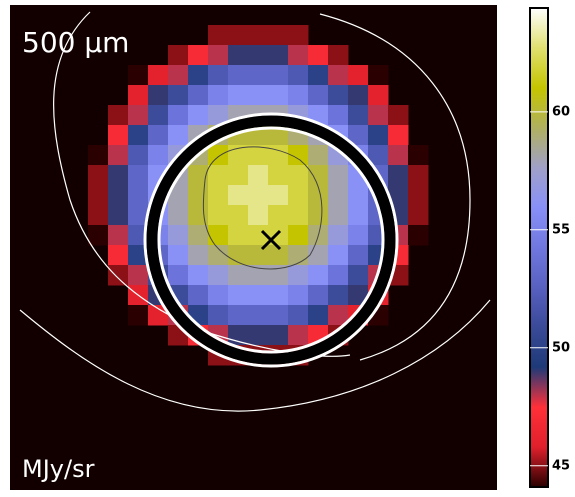 This screenshot has height=497, width=575. What do you see at coordinates (561, 111) in the screenshot?
I see `colorbar-tick-label: 60` at bounding box center [561, 111].